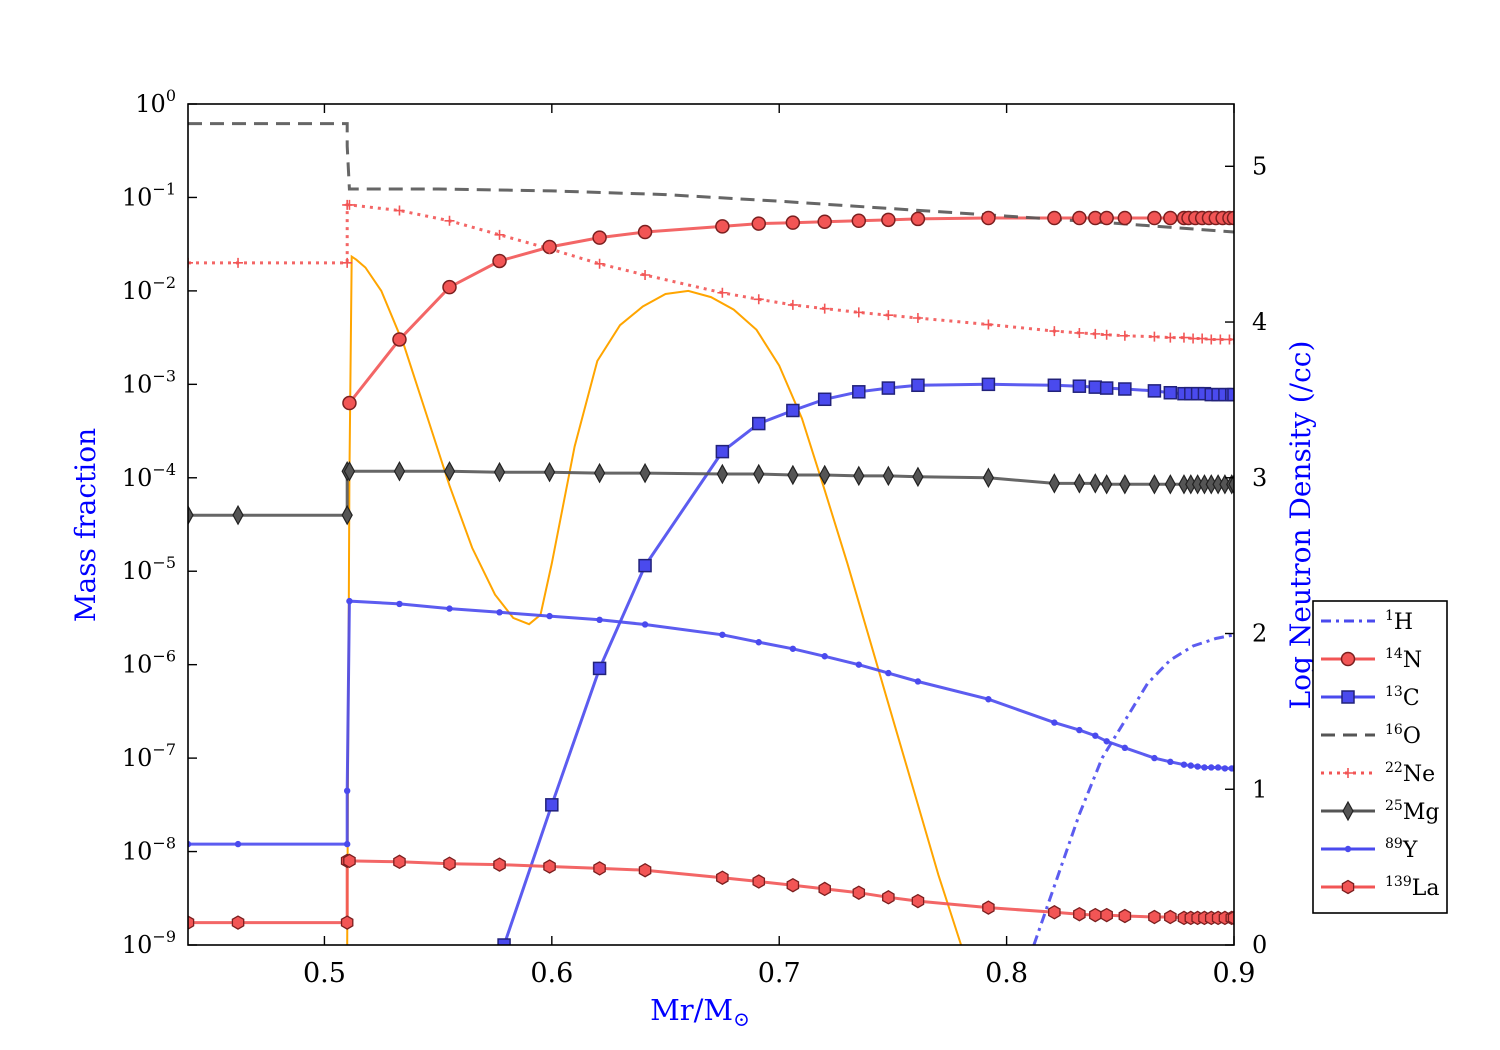 The image size is (1500, 1050). I want to click on y-tick-label: 10⁻⁹, so click(149, 943).